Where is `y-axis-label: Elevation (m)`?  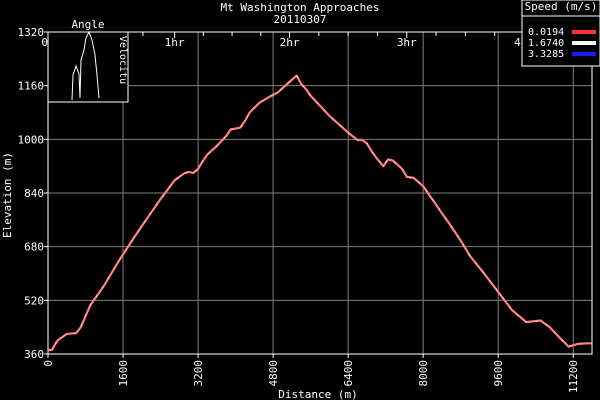 y-axis-label: Elevation (m) is located at coordinates (7, 195).